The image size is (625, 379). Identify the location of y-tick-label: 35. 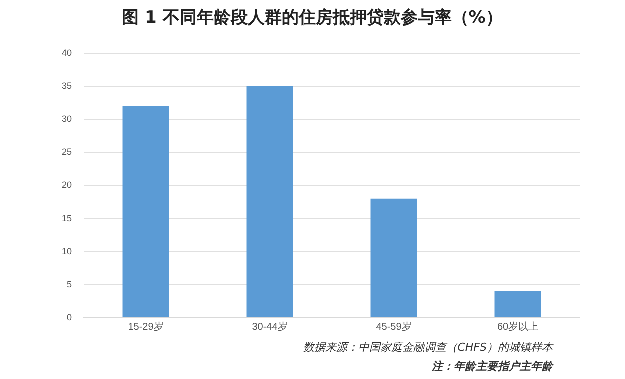
(67, 85).